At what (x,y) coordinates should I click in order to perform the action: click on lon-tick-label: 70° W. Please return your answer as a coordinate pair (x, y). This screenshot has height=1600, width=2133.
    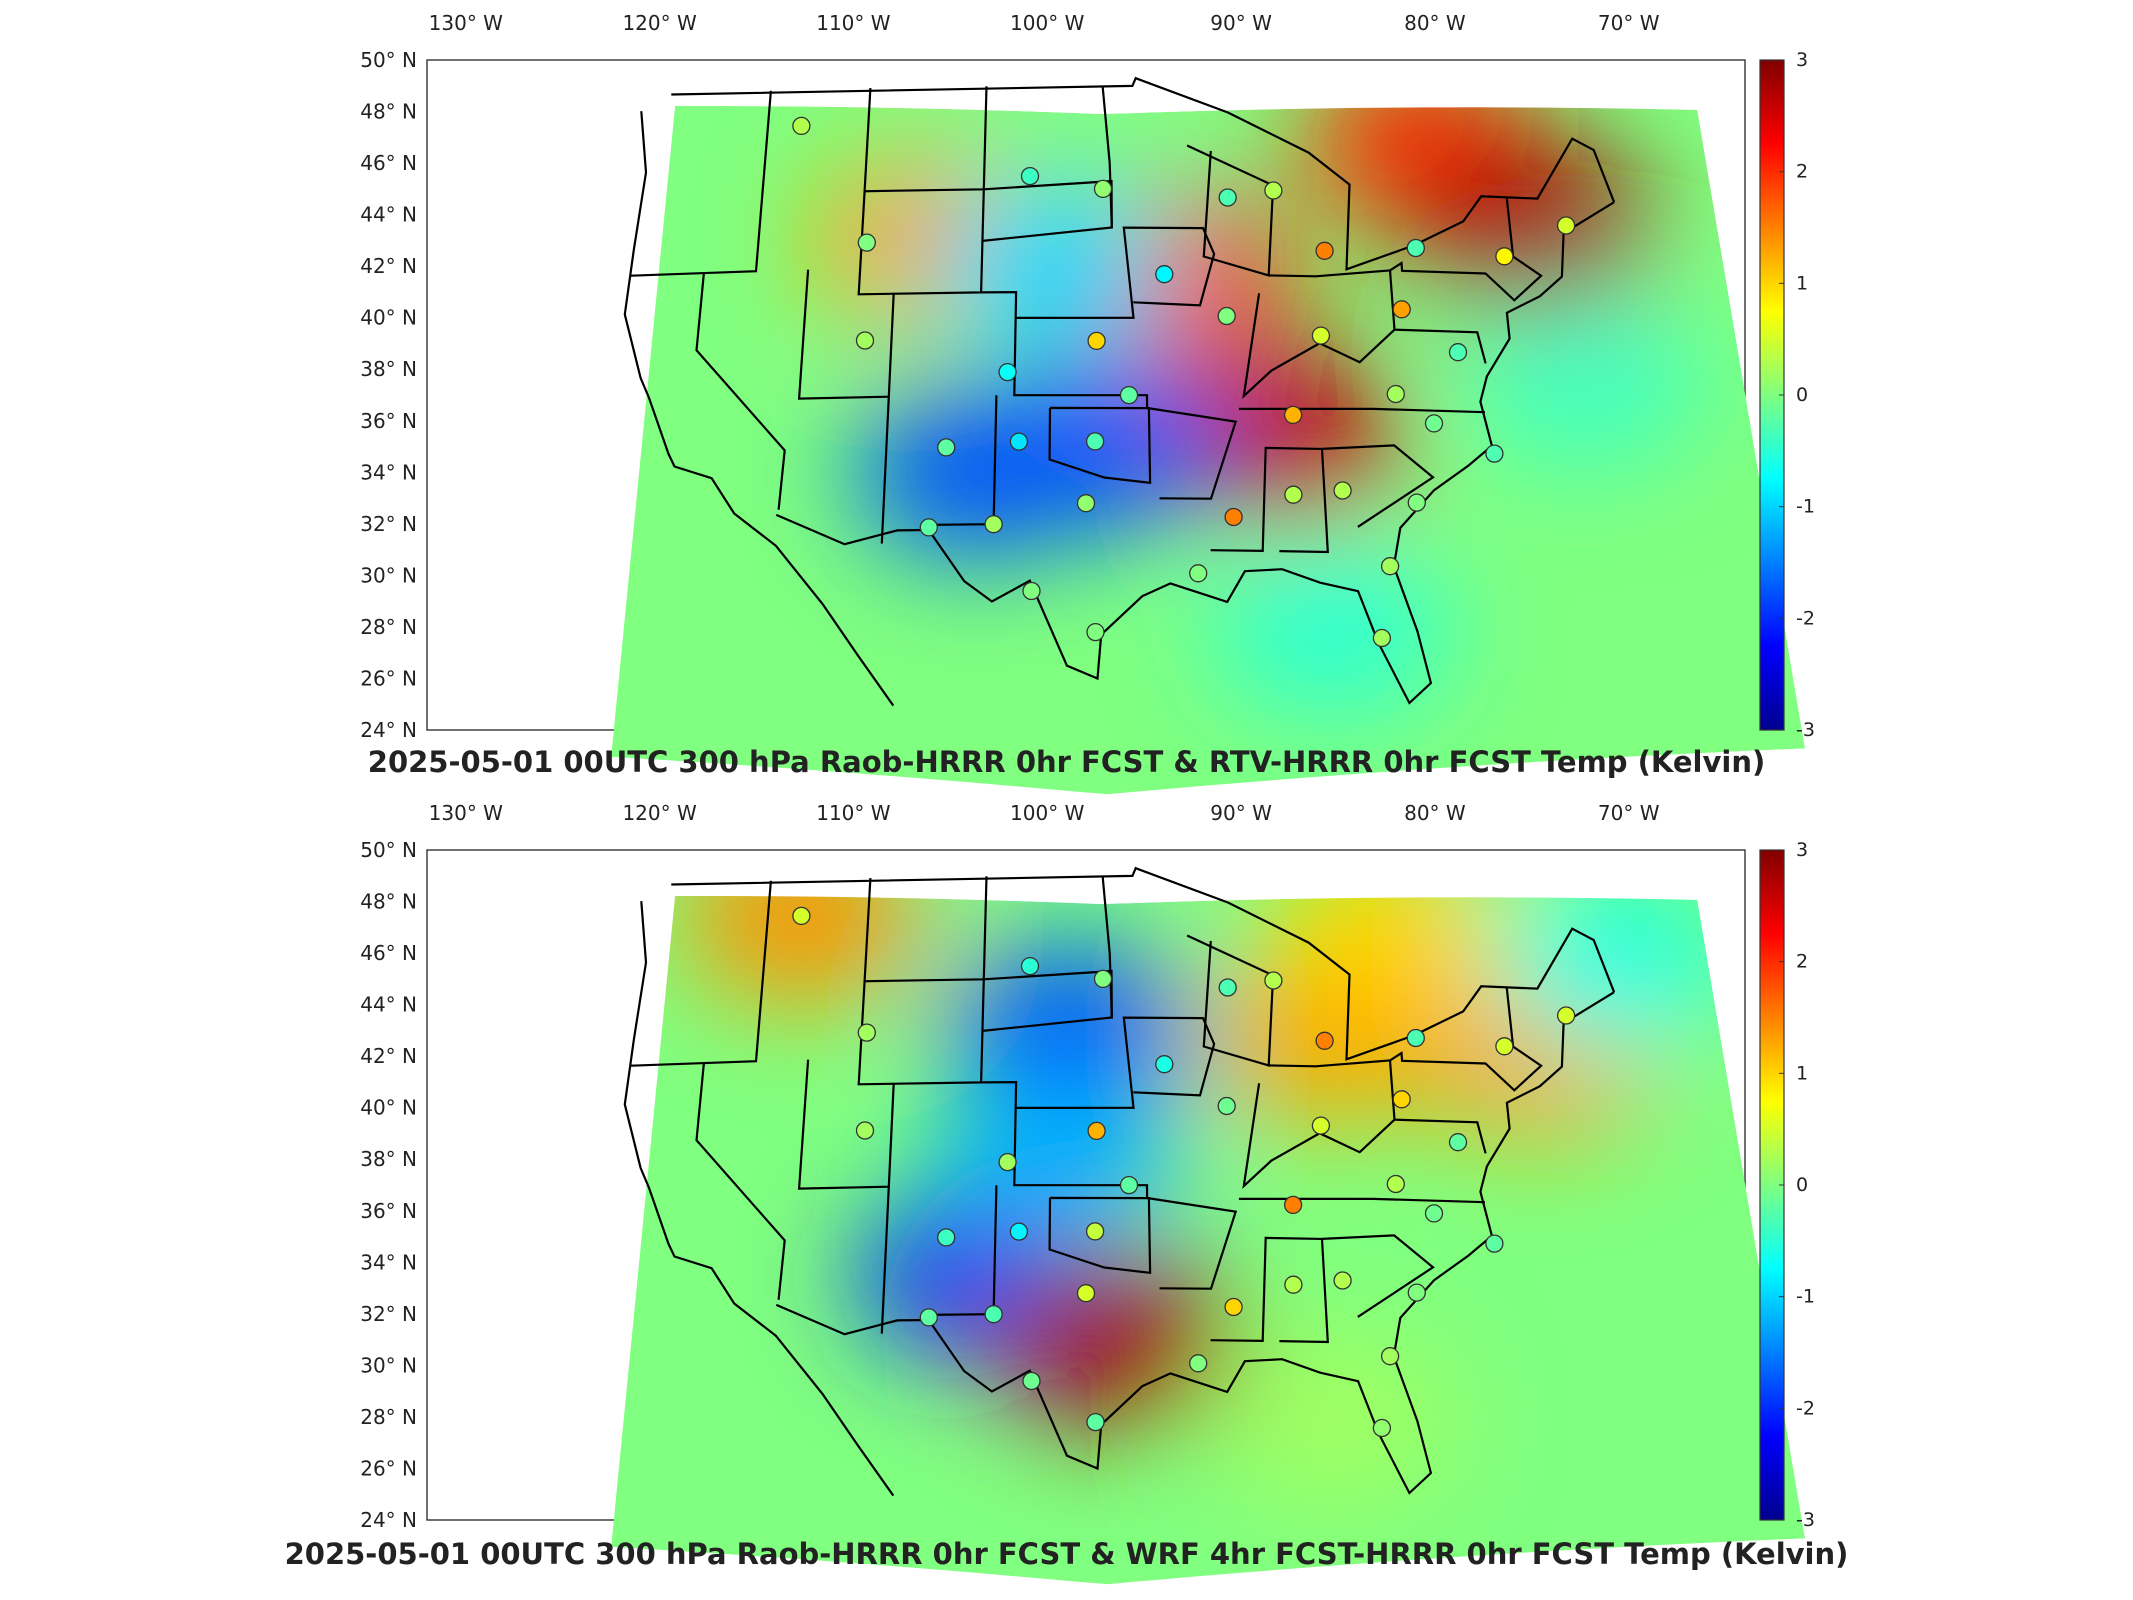
    Looking at the image, I should click on (1629, 813).